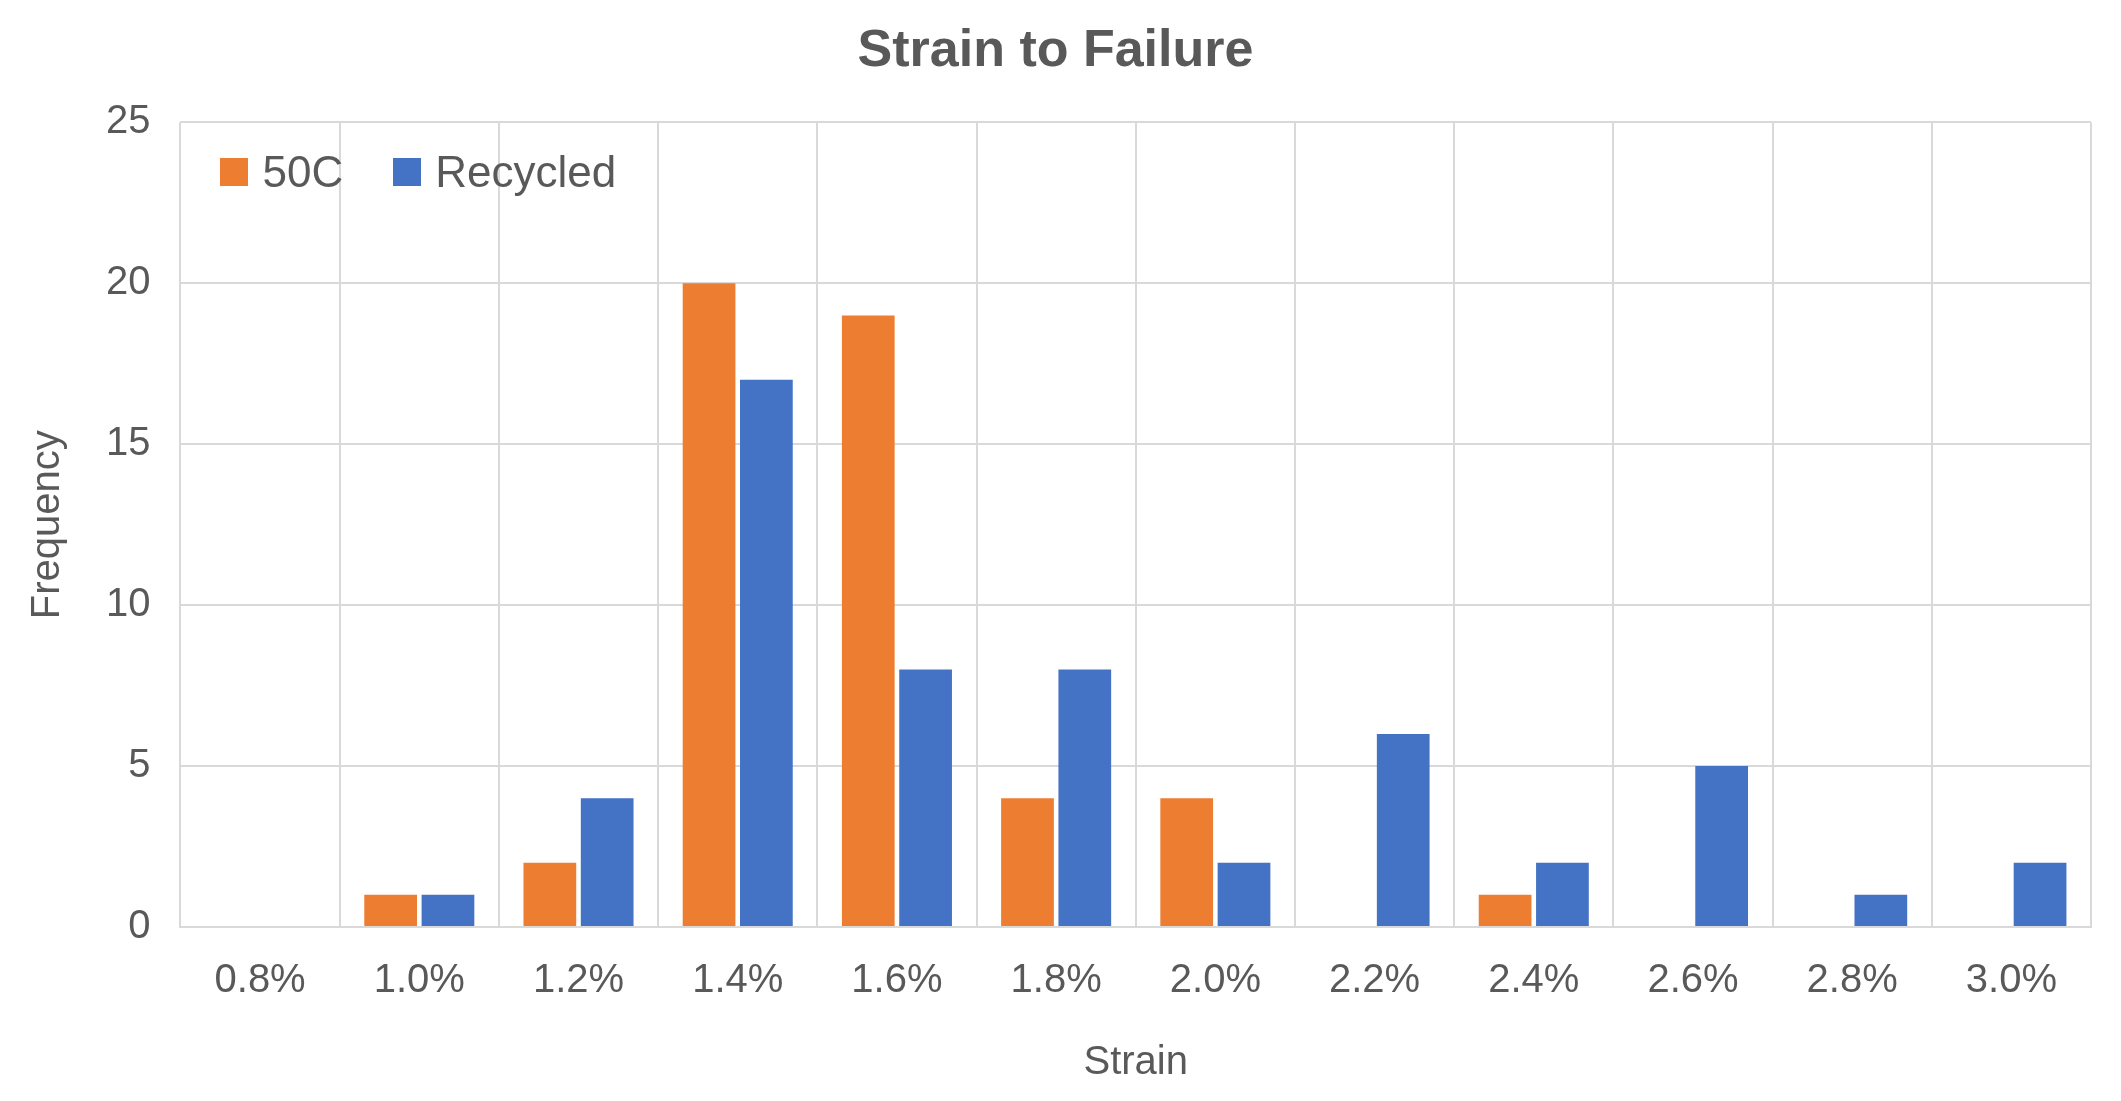 The height and width of the screenshot is (1101, 2121). I want to click on x-tick-label: 1.6%, so click(897, 978).